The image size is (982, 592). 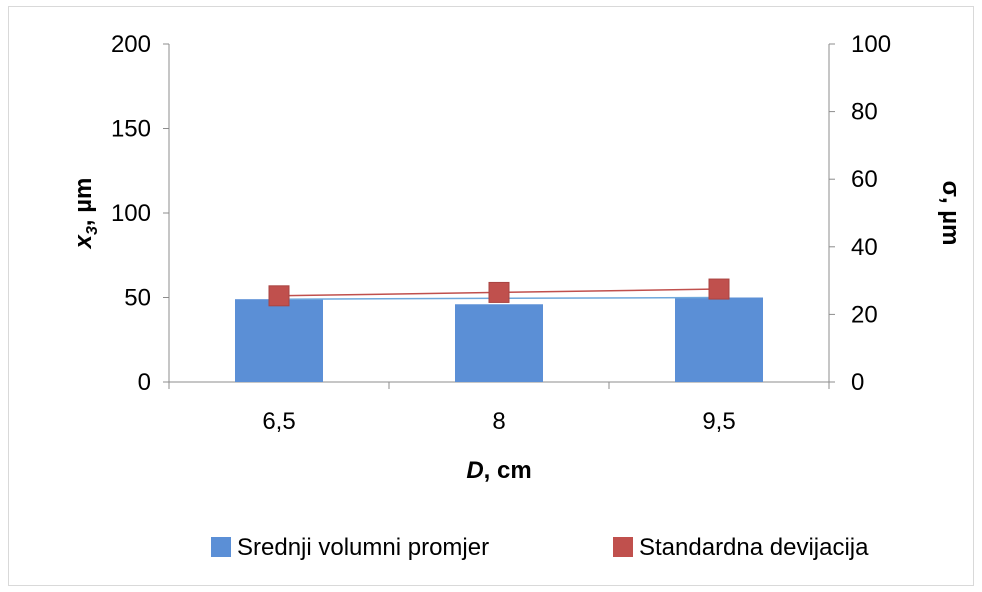 What do you see at coordinates (83, 241) in the screenshot?
I see `y-axis-left-label-var: x` at bounding box center [83, 241].